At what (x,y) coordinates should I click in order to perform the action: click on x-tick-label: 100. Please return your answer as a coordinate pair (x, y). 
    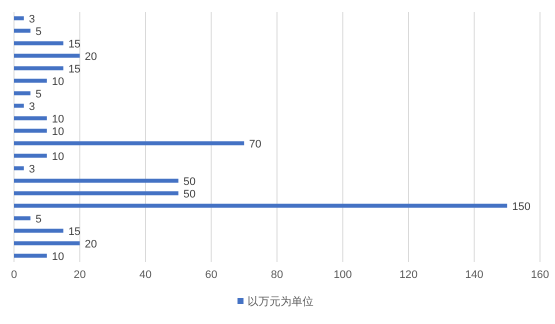
    Looking at the image, I should click on (343, 275).